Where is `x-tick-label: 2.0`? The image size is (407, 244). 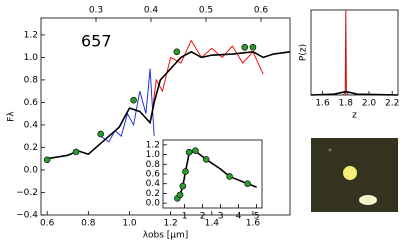
x-tick-label: 2.0 is located at coordinates (369, 104).